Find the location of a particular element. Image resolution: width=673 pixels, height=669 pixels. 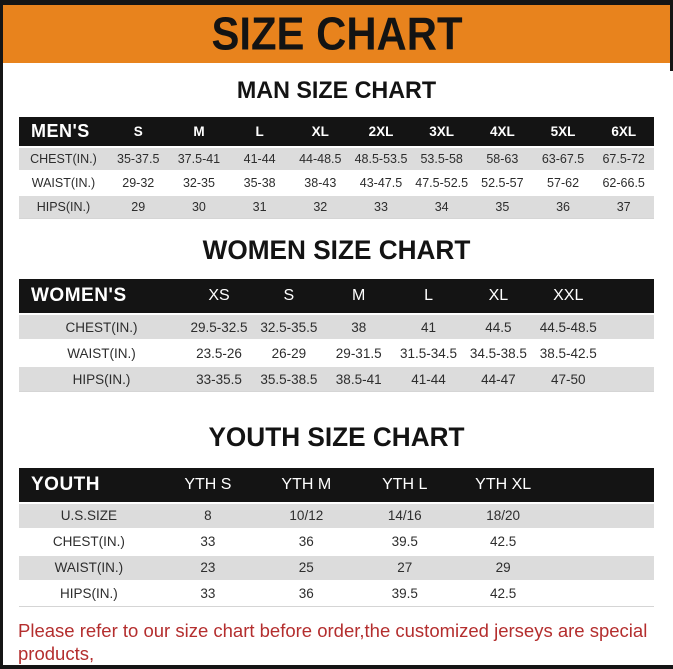

section-title: WOMEN SIZE CHART is located at coordinates (336, 250).